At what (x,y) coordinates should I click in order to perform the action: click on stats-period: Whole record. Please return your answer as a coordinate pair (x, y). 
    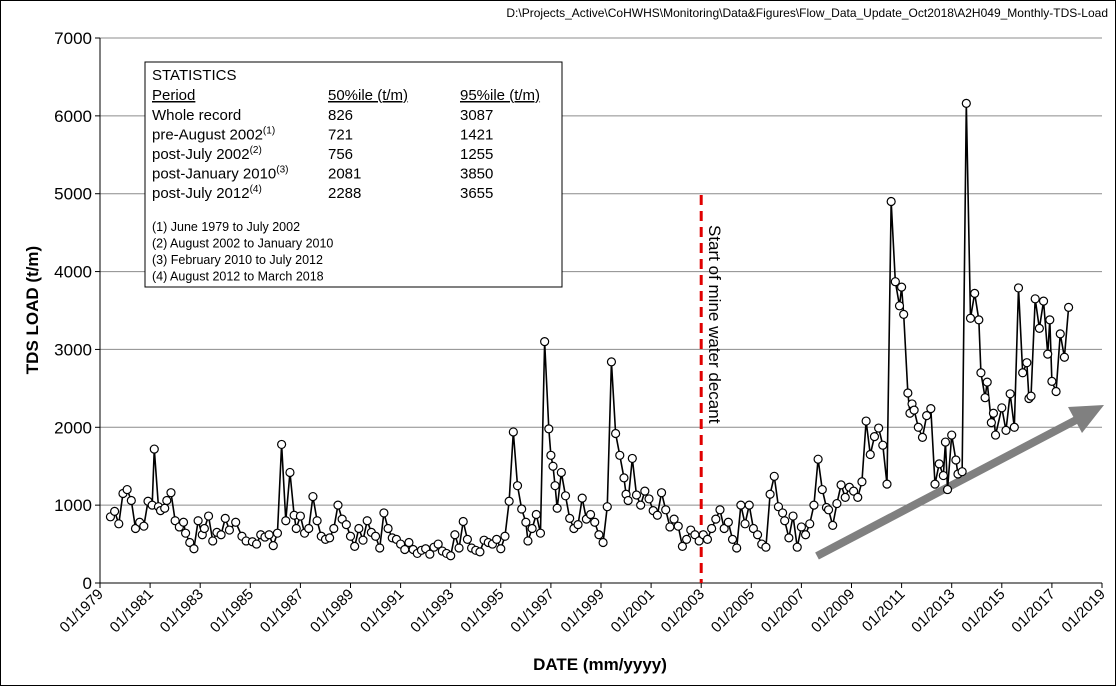
    Looking at the image, I should click on (196, 115).